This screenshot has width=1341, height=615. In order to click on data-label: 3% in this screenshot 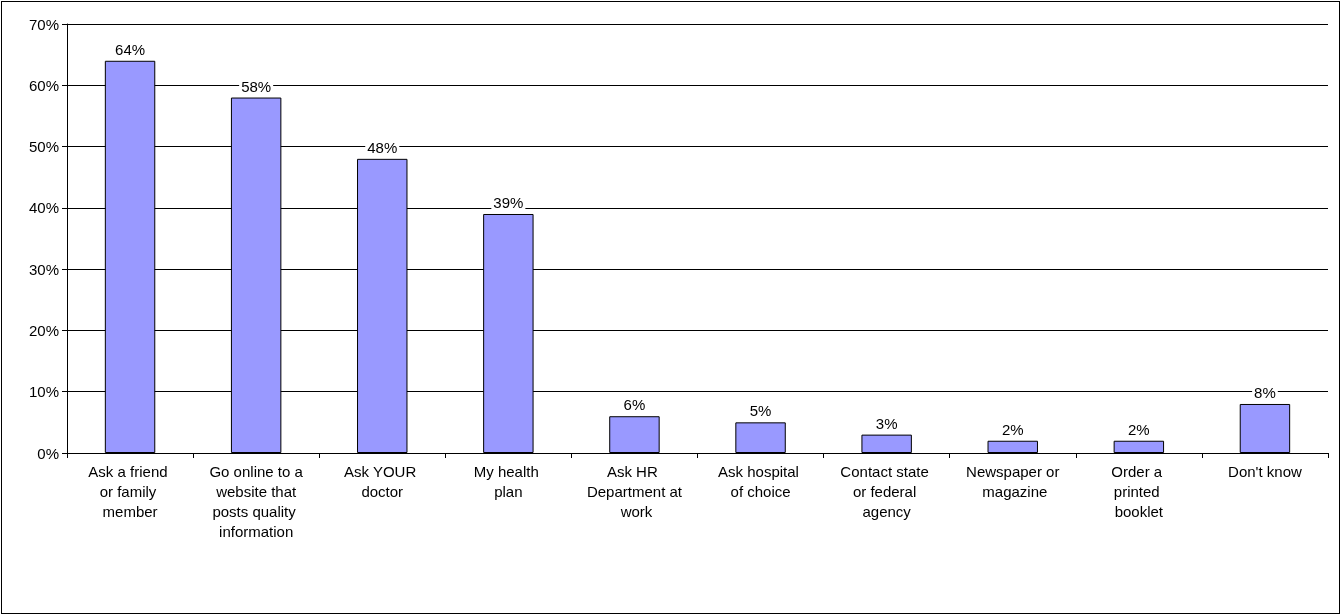, I will do `click(886, 423)`.